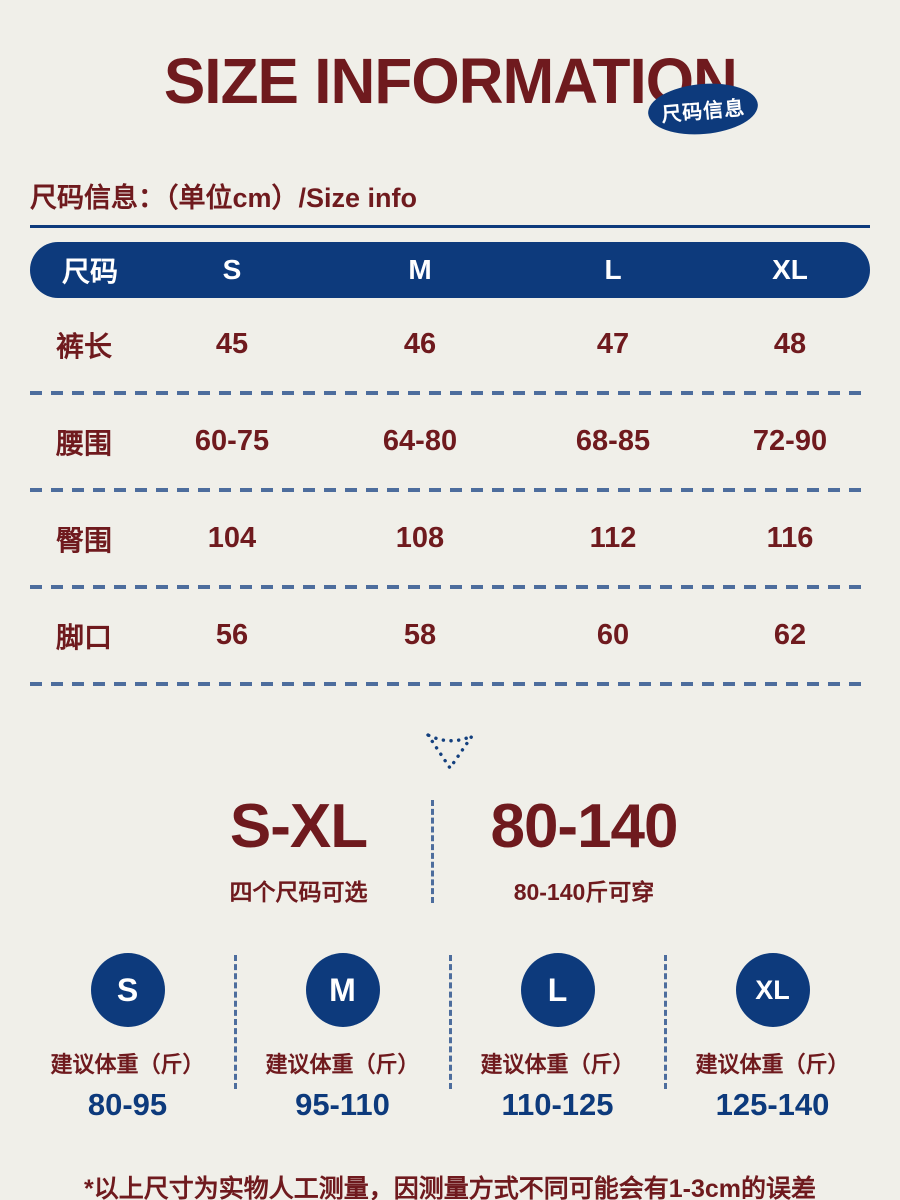 This screenshot has height=1200, width=900. I want to click on row-label: 脚口, so click(84, 637).